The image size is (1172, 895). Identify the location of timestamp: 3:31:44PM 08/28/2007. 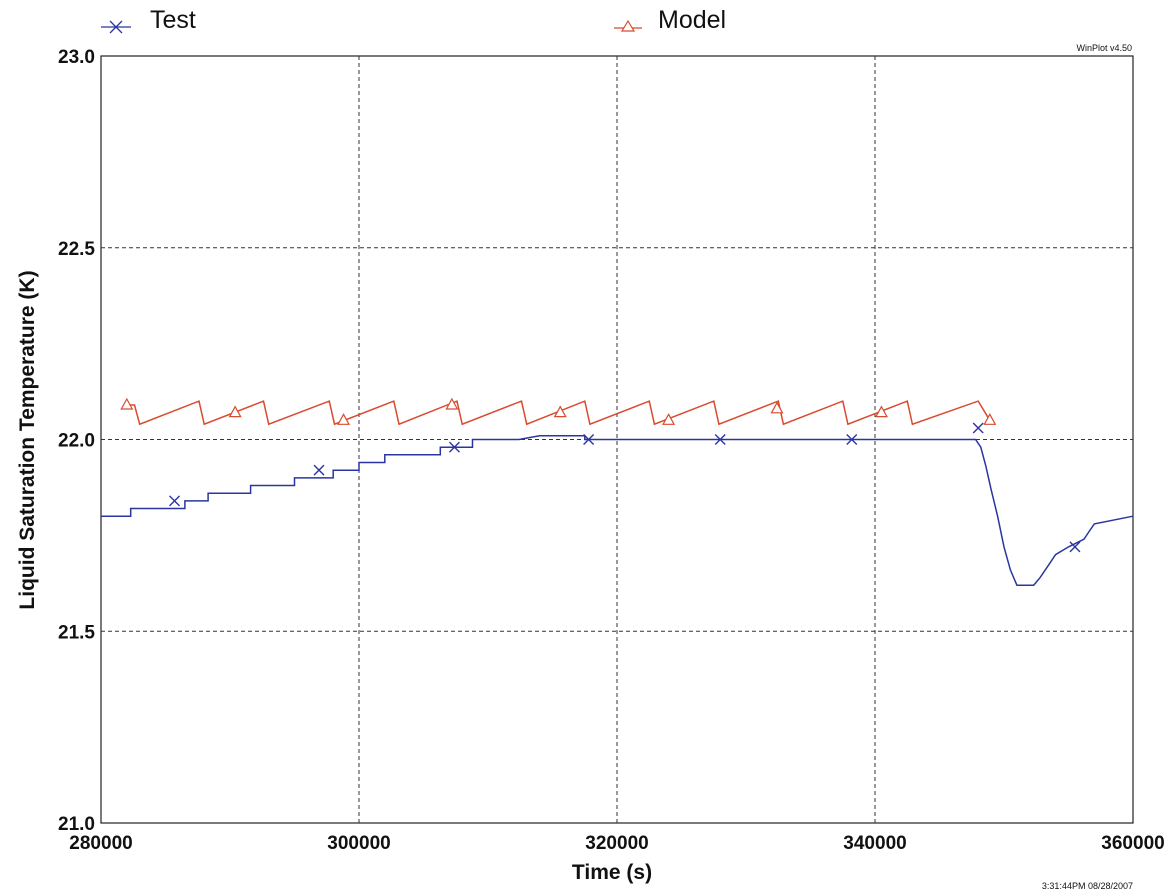
(1087, 886).